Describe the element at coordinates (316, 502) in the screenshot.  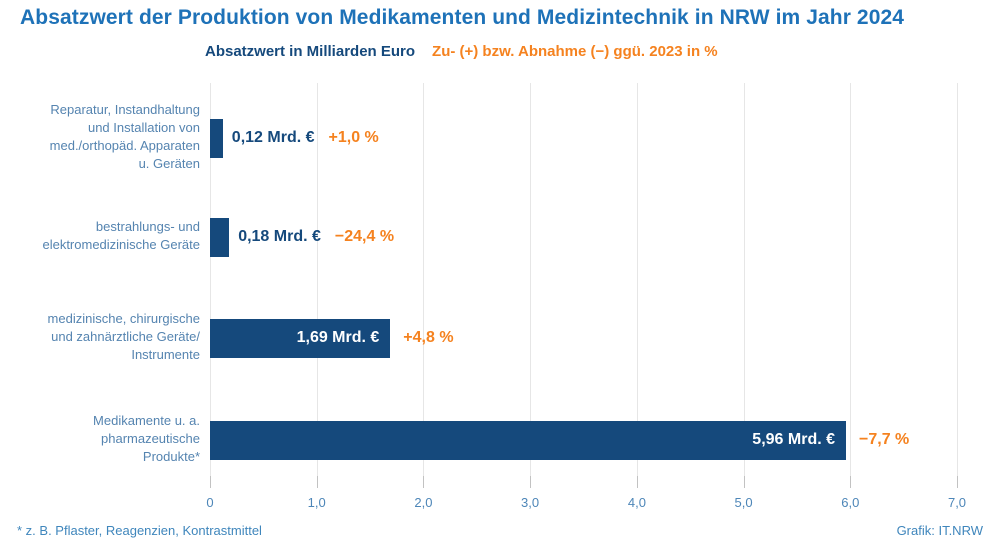
I see `x-tick-label: 1,0` at that location.